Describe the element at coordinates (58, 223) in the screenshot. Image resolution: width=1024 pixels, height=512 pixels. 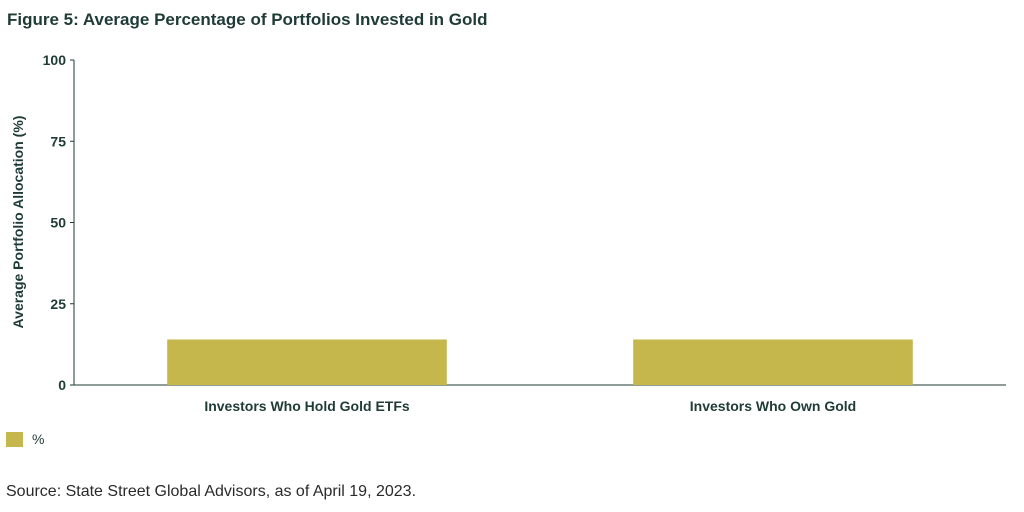
I see `y-tick-label: 50` at that location.